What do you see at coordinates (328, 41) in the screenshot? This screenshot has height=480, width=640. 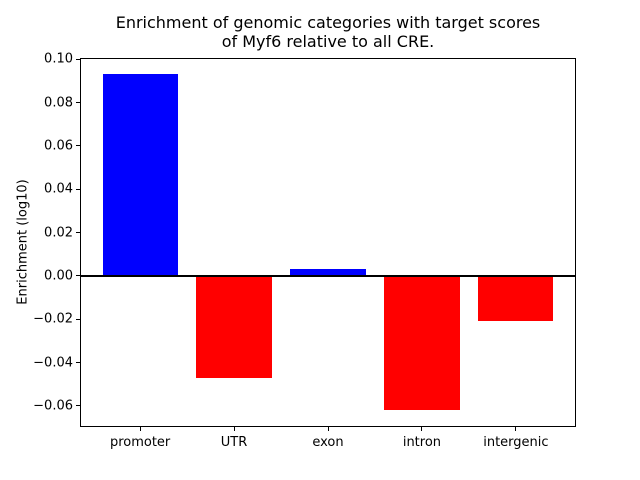 I see `chart-title-line-2: of Myf6 relative to all CRE.` at bounding box center [328, 41].